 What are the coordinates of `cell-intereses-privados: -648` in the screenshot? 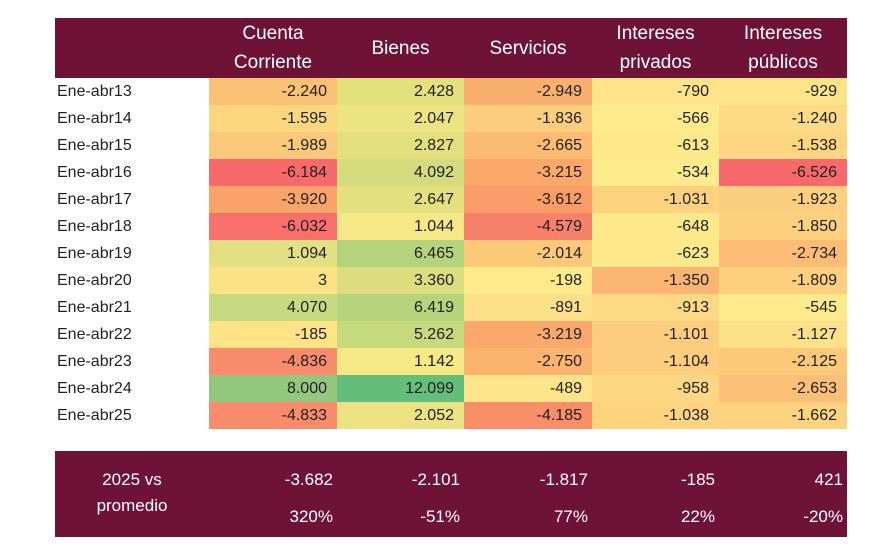 It's located at (655, 226).